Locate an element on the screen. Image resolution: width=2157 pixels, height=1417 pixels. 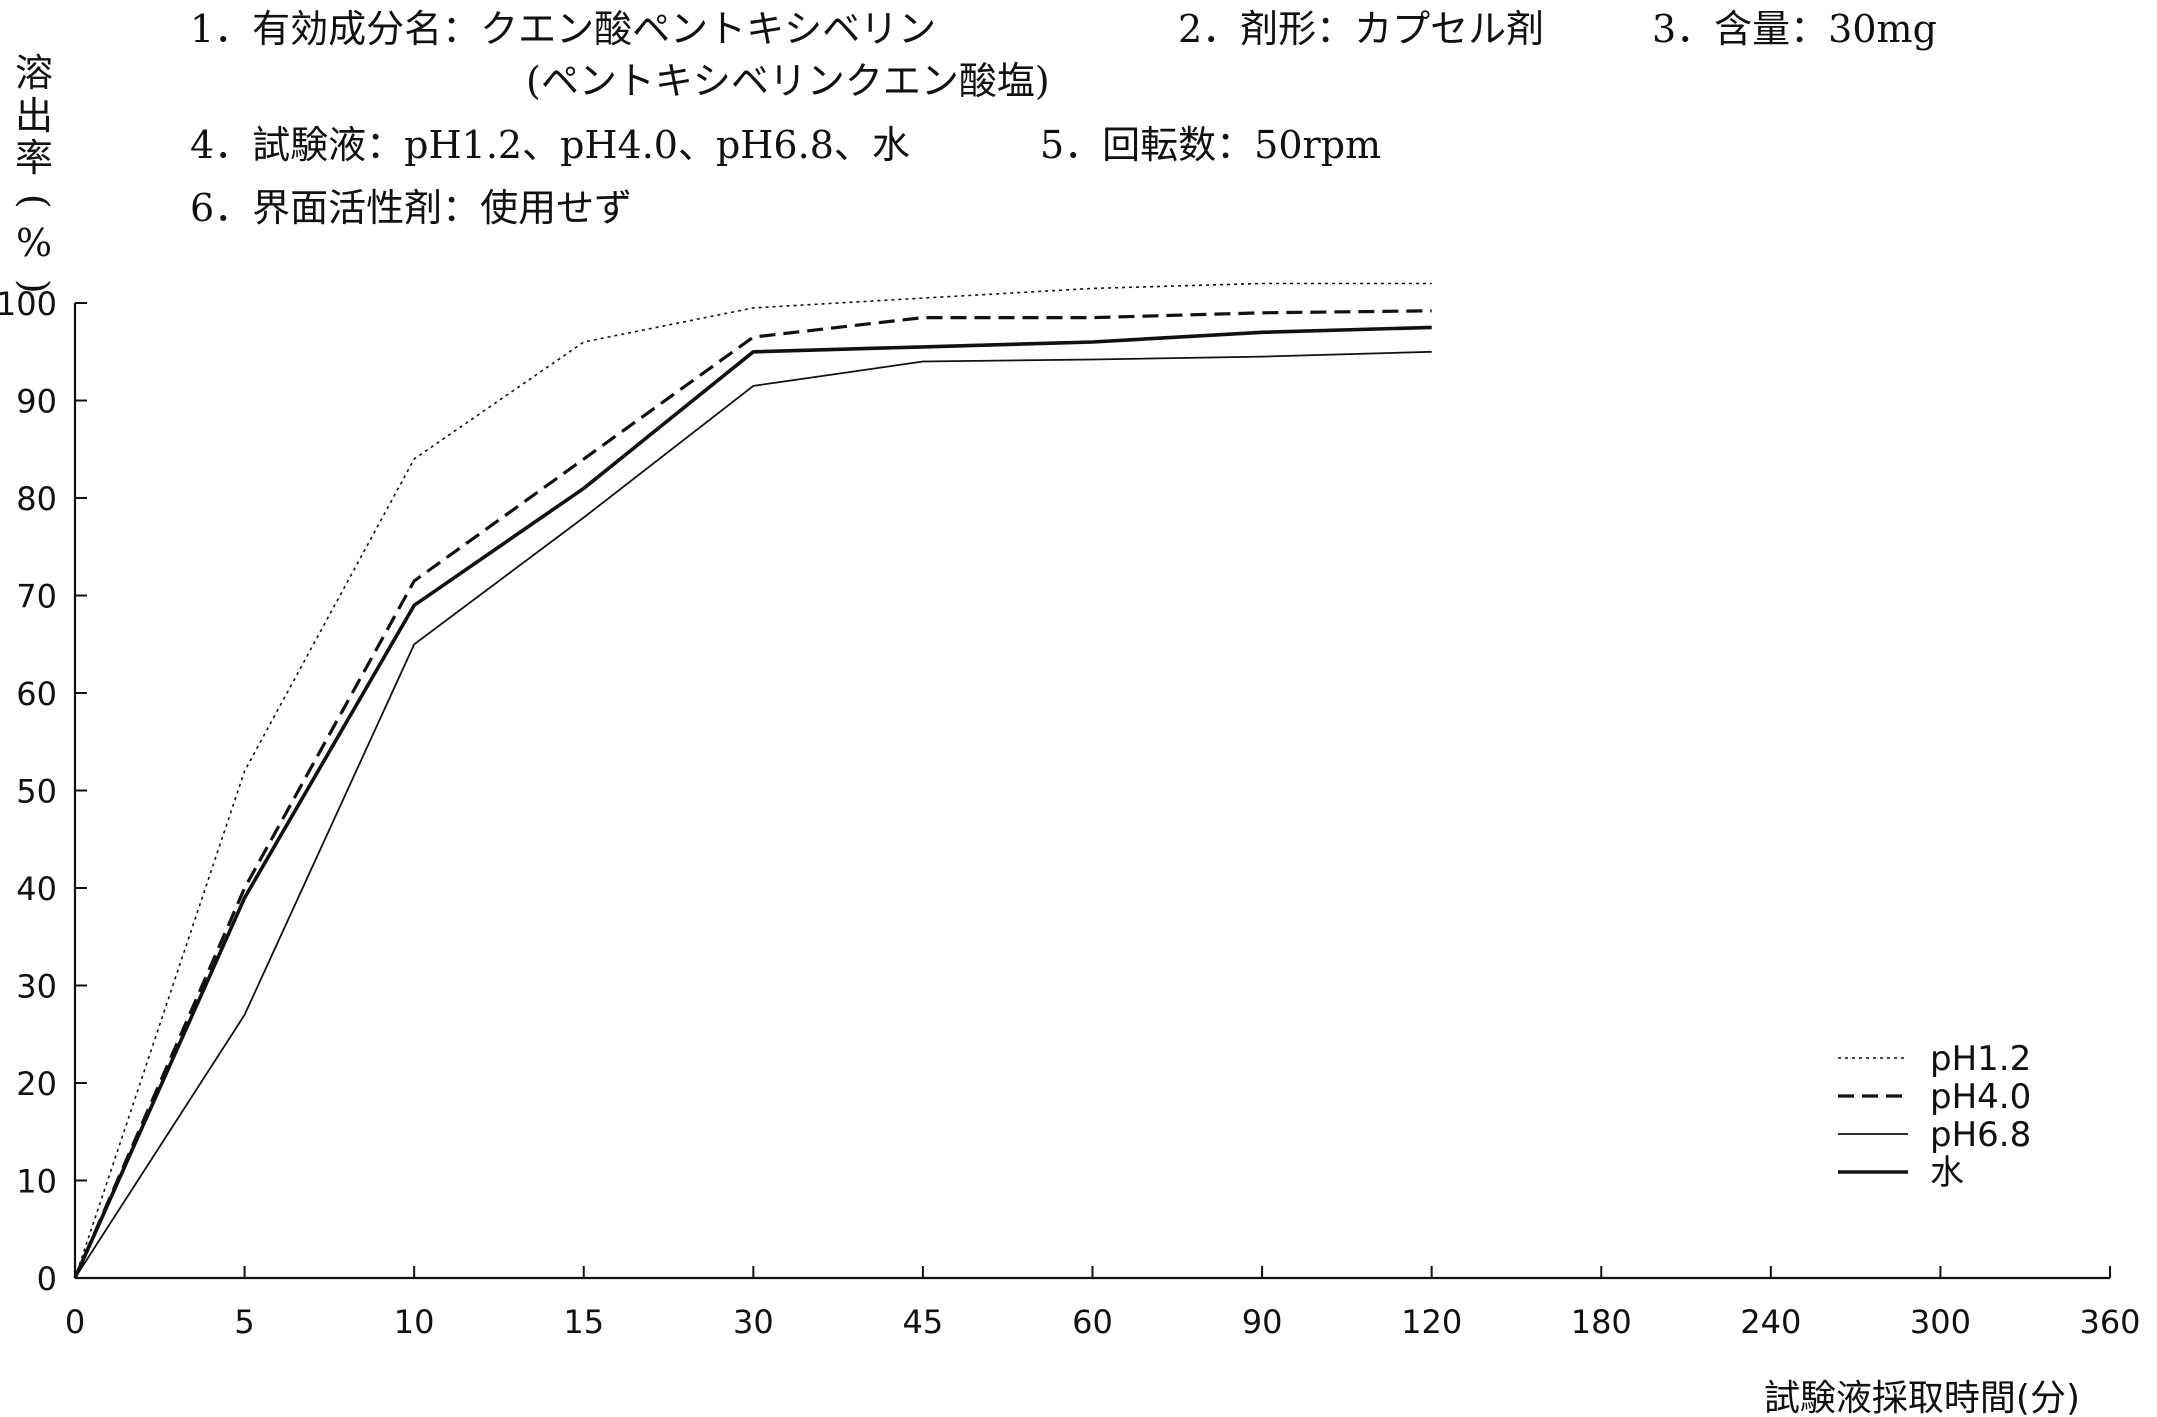
y-tick-label: 50 is located at coordinates (36, 792).